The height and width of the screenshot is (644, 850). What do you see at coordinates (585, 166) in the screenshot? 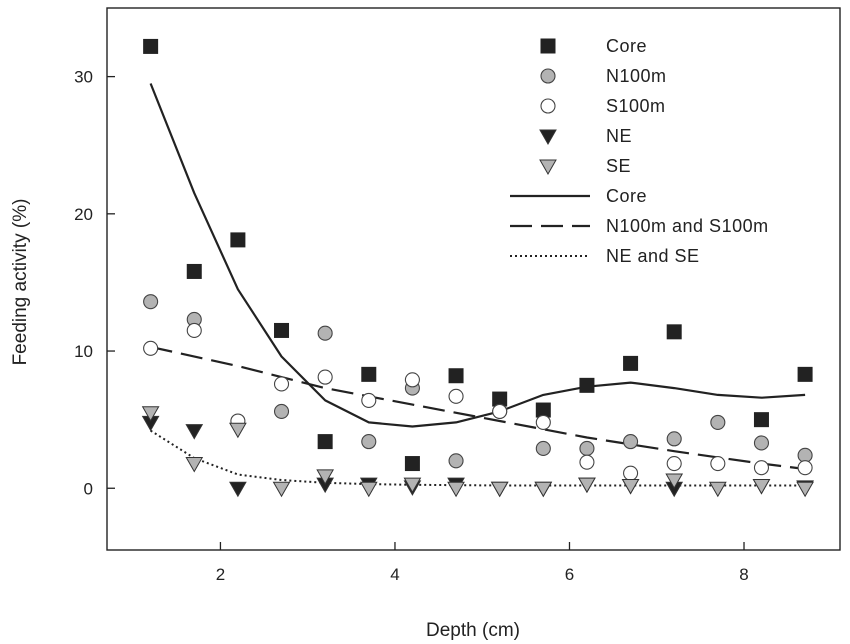
I see `legend-item-se: SE` at bounding box center [585, 166].